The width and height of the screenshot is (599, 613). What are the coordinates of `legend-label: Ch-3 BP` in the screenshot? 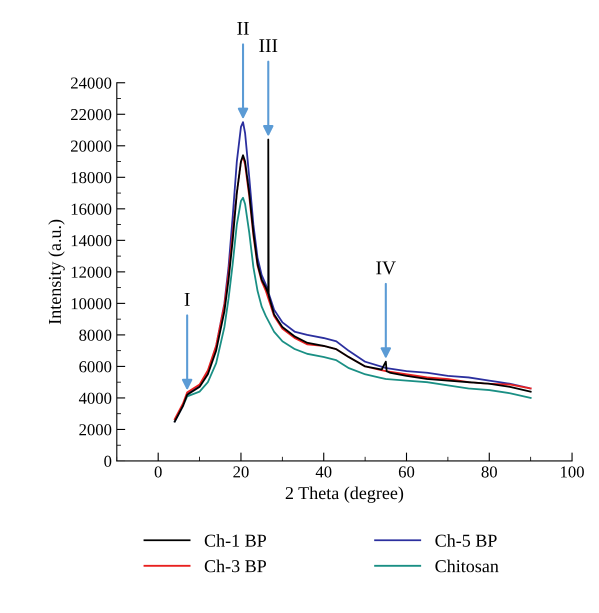 It's located at (235, 566).